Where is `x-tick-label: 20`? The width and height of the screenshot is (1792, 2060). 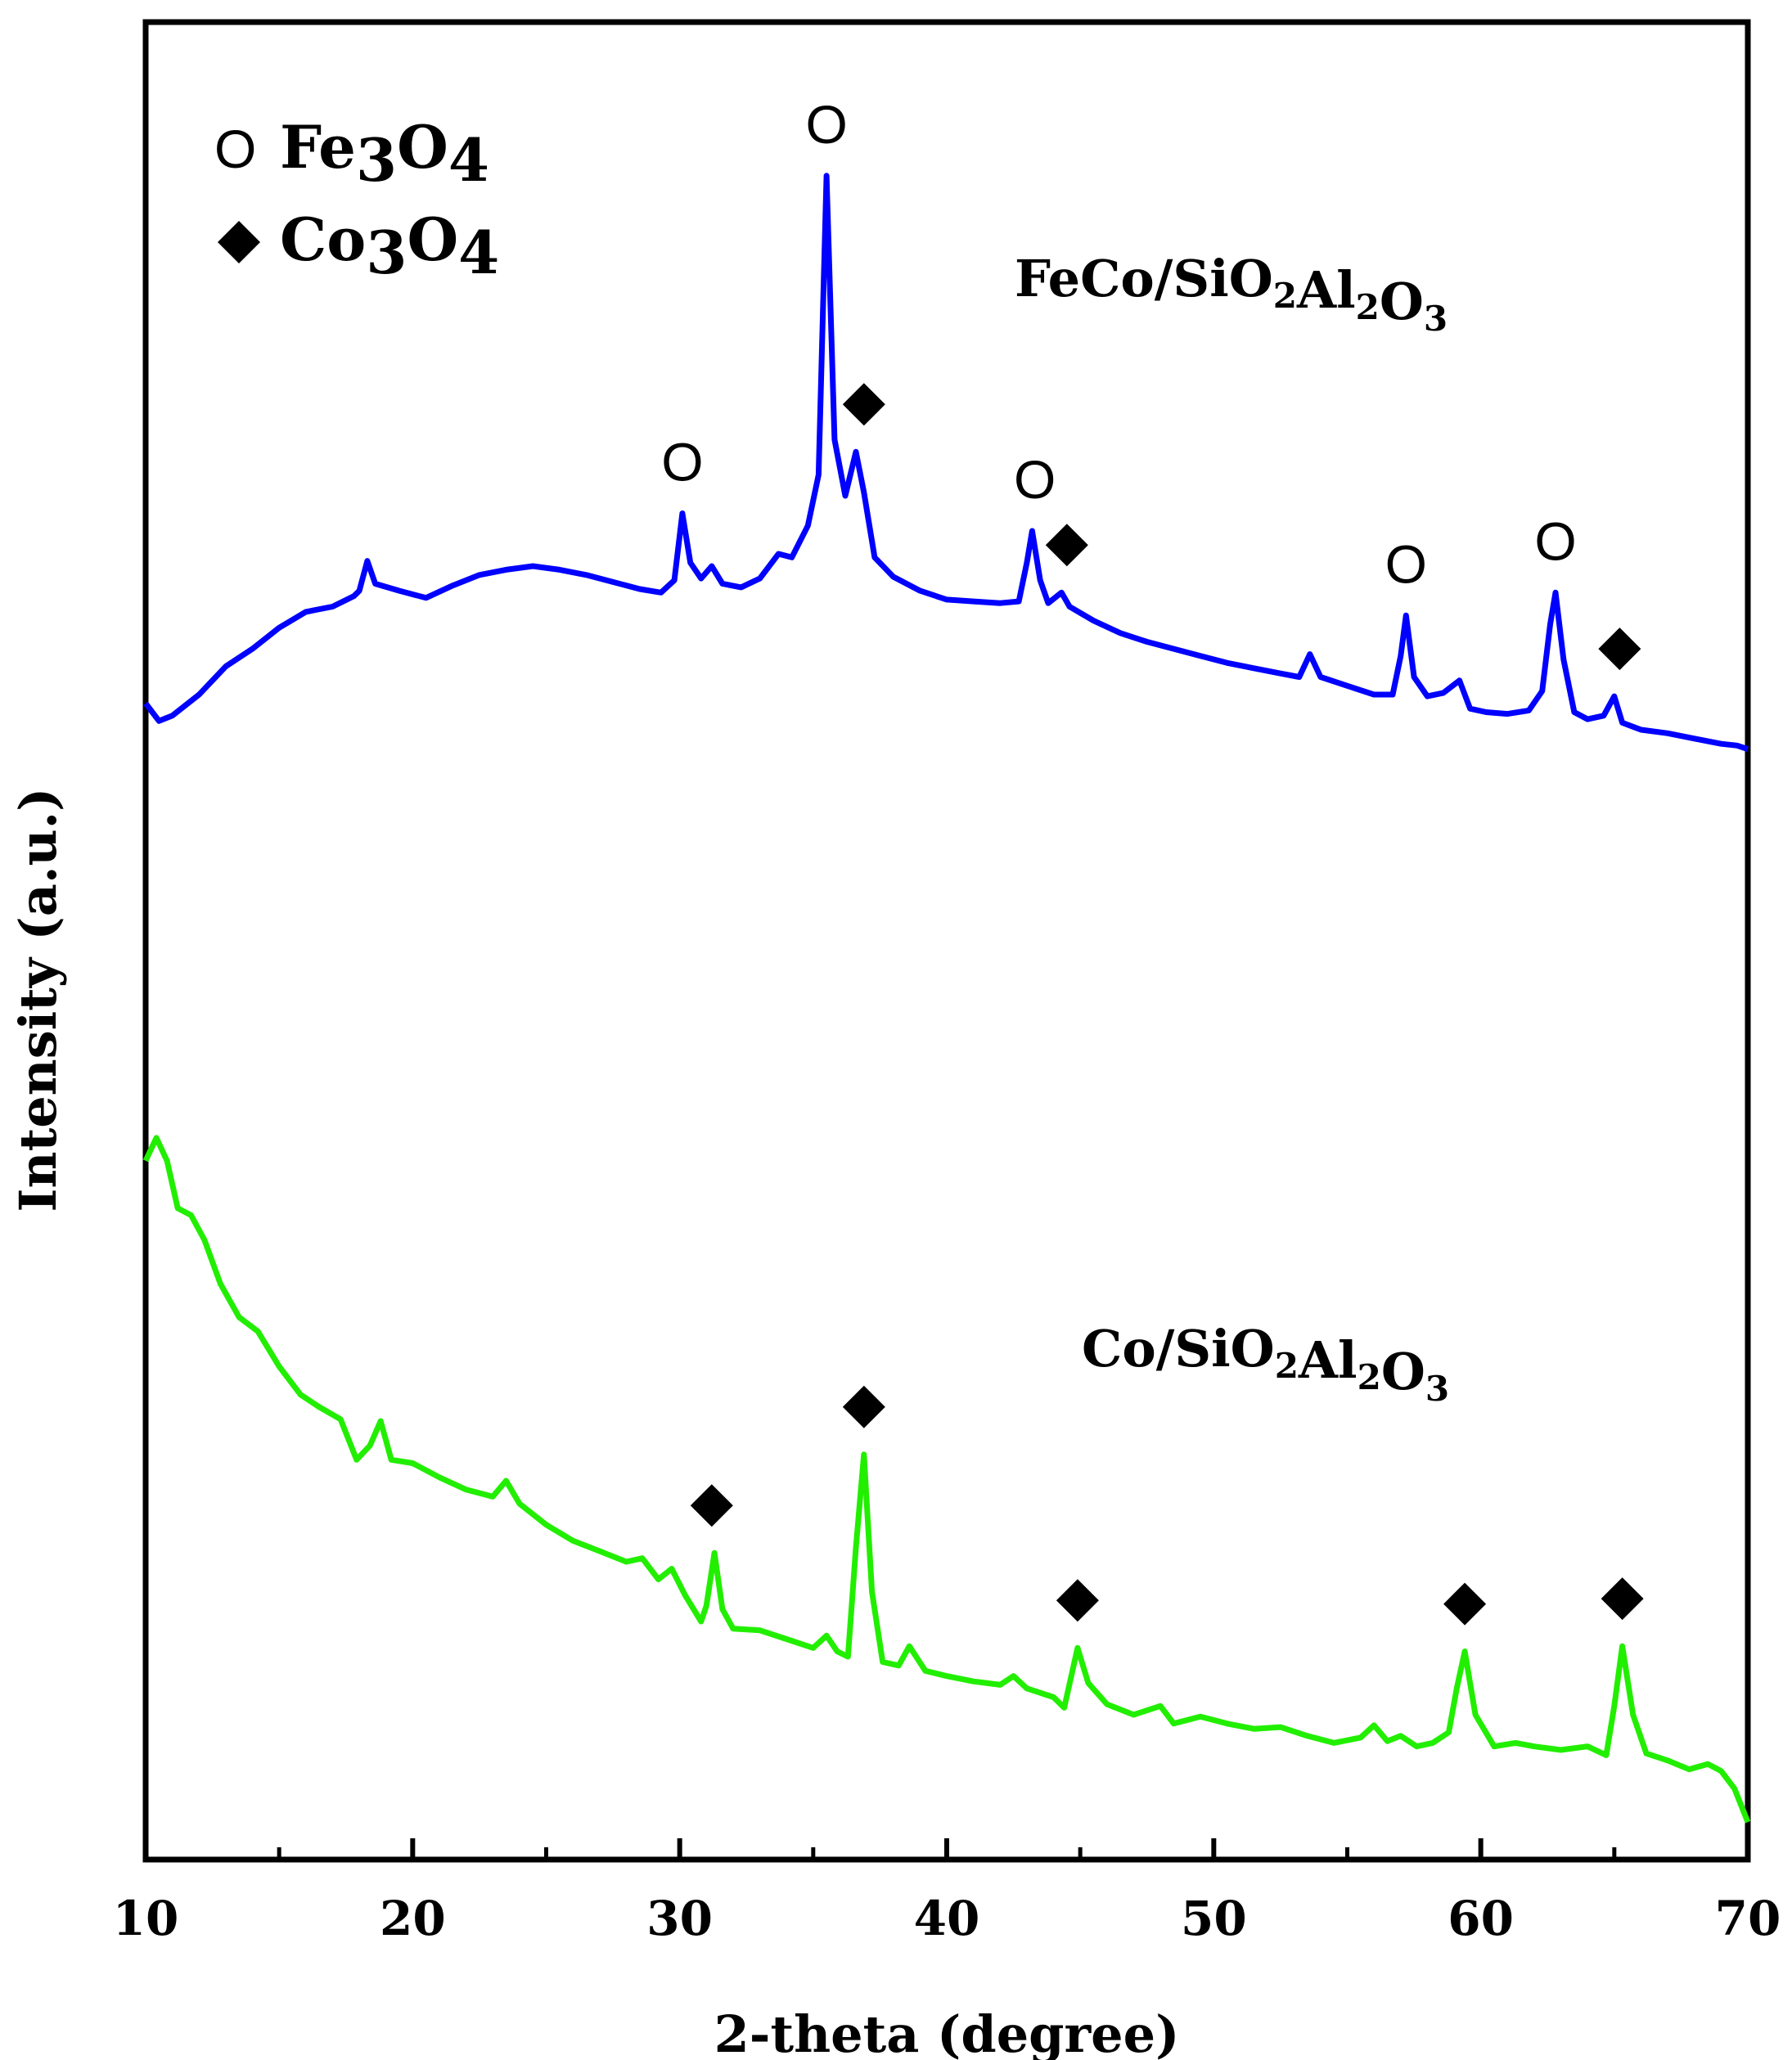
x-tick-label: 20 is located at coordinates (413, 1919).